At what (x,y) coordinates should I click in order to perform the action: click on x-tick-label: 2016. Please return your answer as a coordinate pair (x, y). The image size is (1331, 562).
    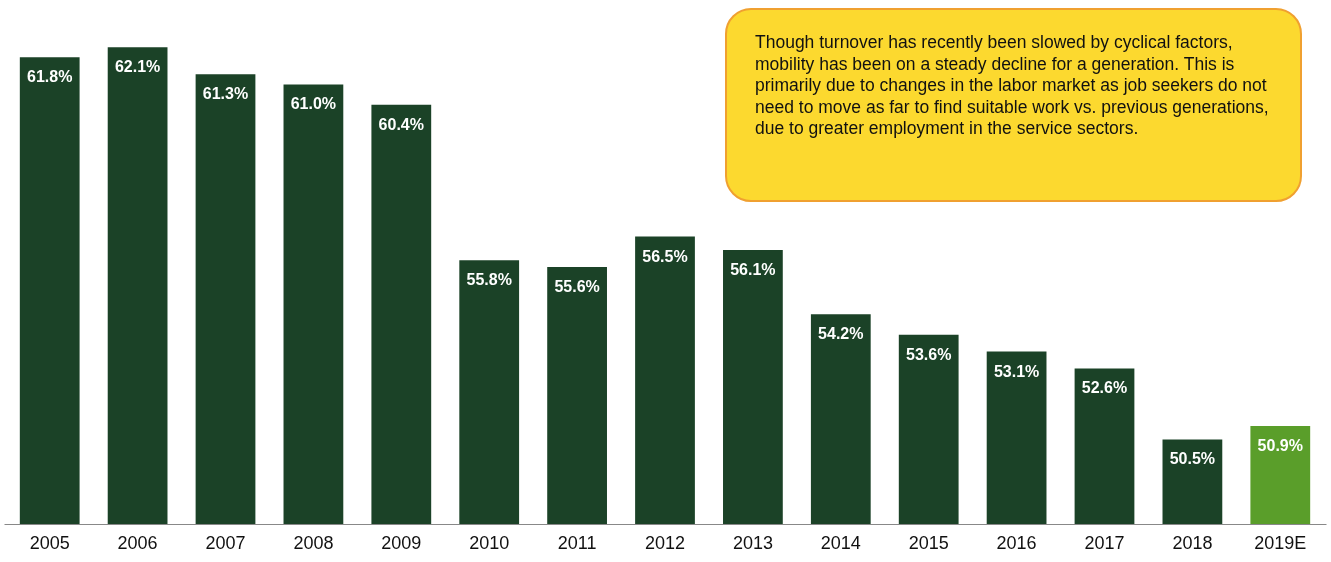
    Looking at the image, I should click on (1016, 542).